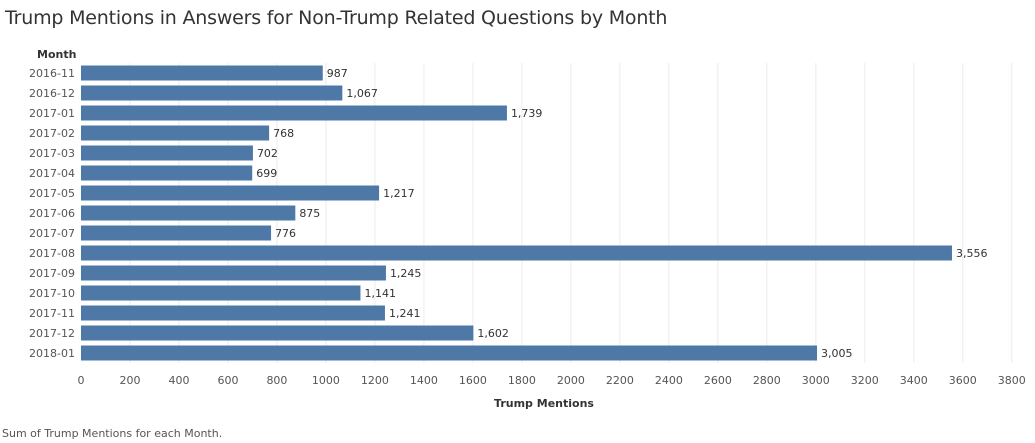 This screenshot has width=1035, height=443. What do you see at coordinates (52, 173) in the screenshot?
I see `category-label: 2017-04` at bounding box center [52, 173].